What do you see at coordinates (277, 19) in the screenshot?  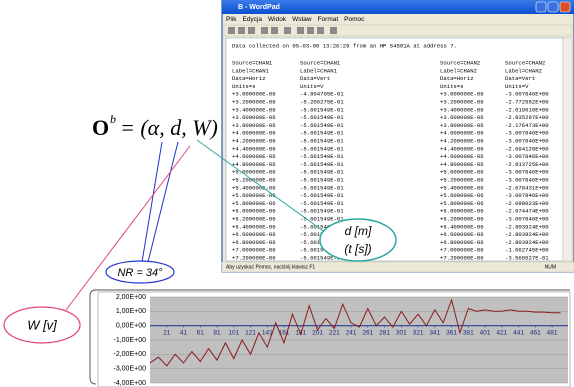 I see `menu-item: Widok` at bounding box center [277, 19].